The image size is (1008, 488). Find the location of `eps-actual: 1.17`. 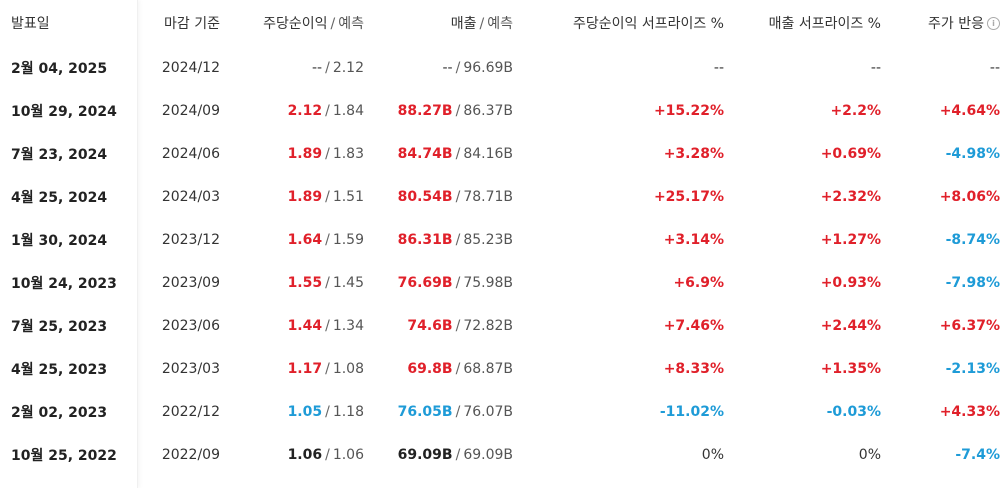

eps-actual: 1.17 is located at coordinates (305, 368).